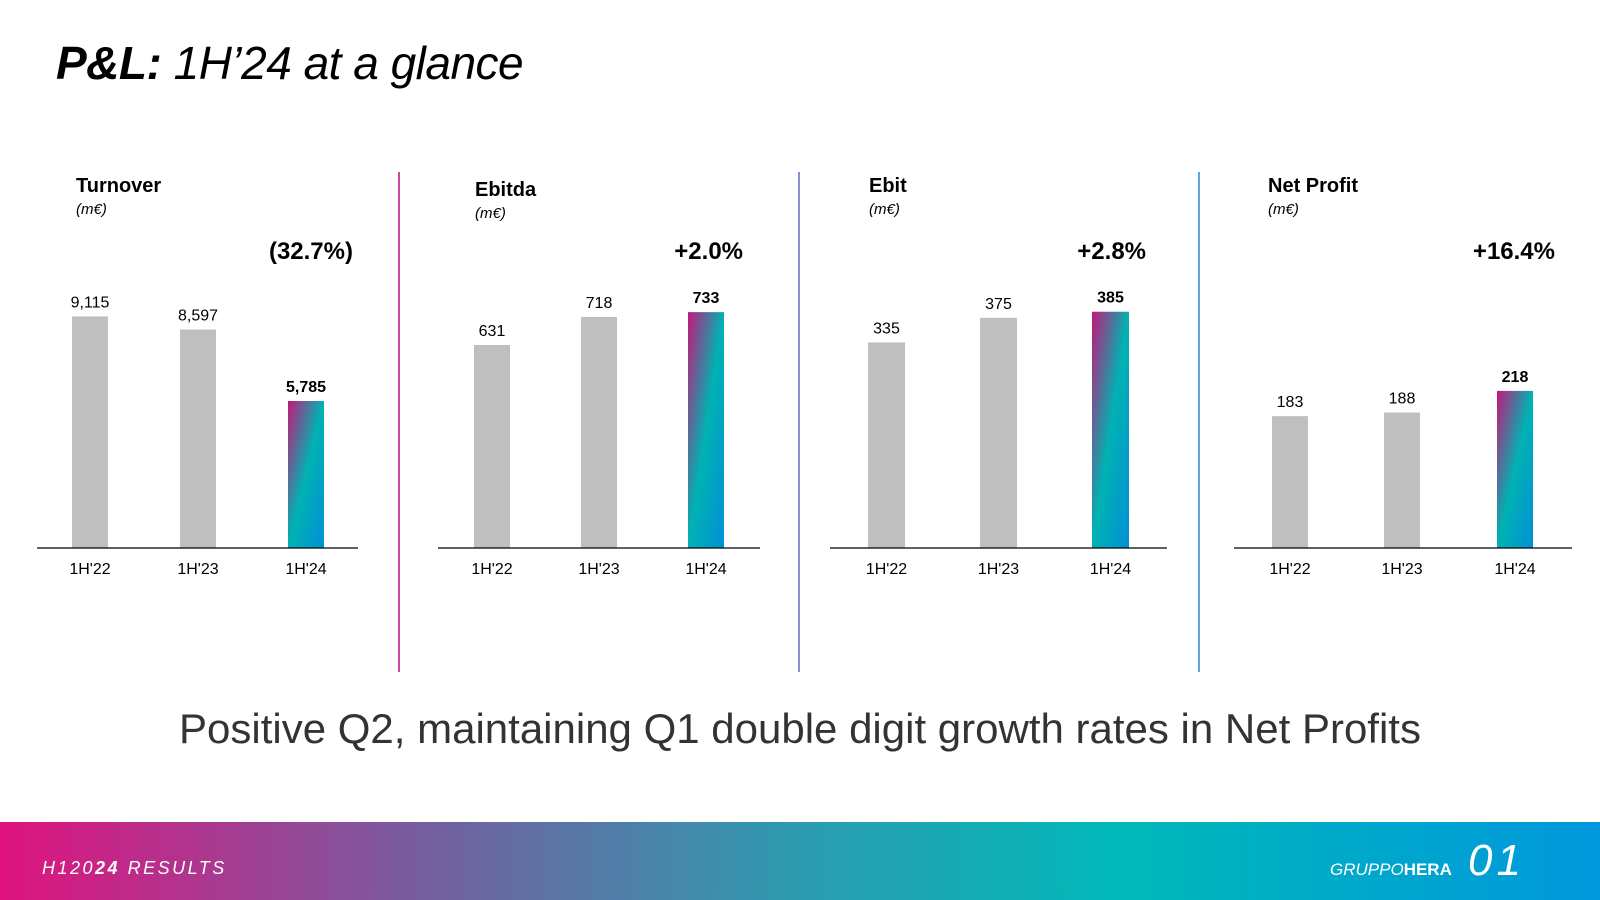 The image size is (1600, 900). What do you see at coordinates (506, 190) in the screenshot?
I see `chart-title: Ebitda` at bounding box center [506, 190].